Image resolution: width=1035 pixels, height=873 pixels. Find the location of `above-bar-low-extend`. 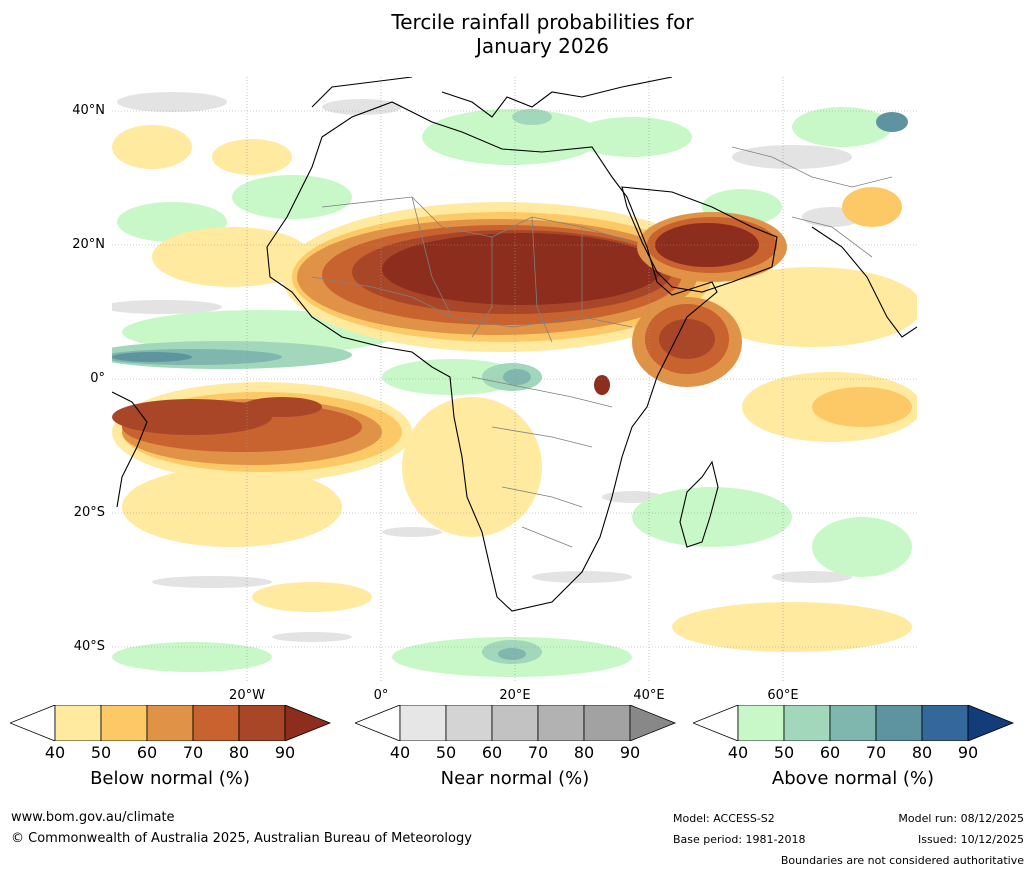

above-bar-low-extend is located at coordinates (716, 723).